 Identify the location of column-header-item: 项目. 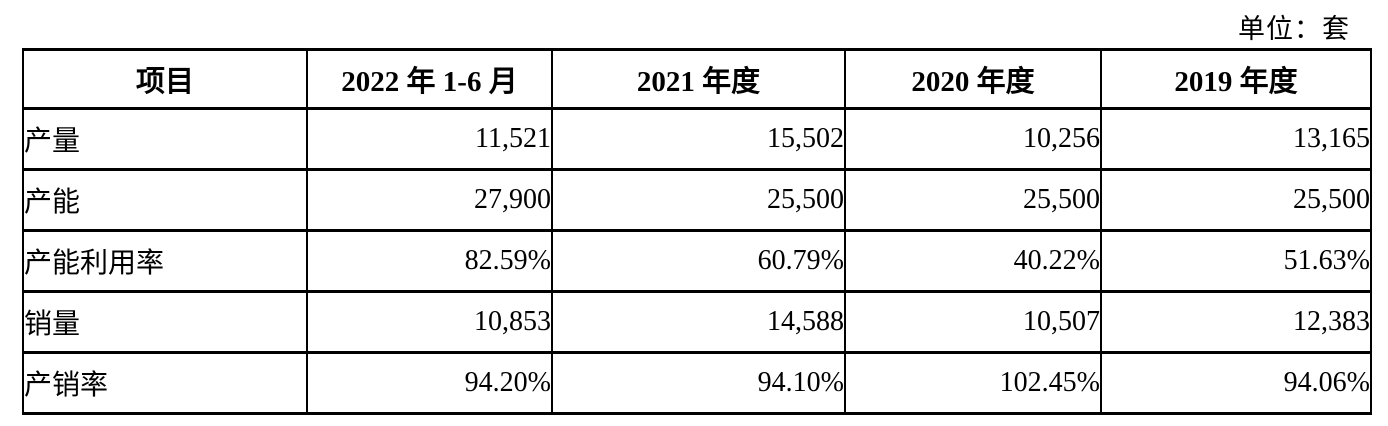
(165, 79).